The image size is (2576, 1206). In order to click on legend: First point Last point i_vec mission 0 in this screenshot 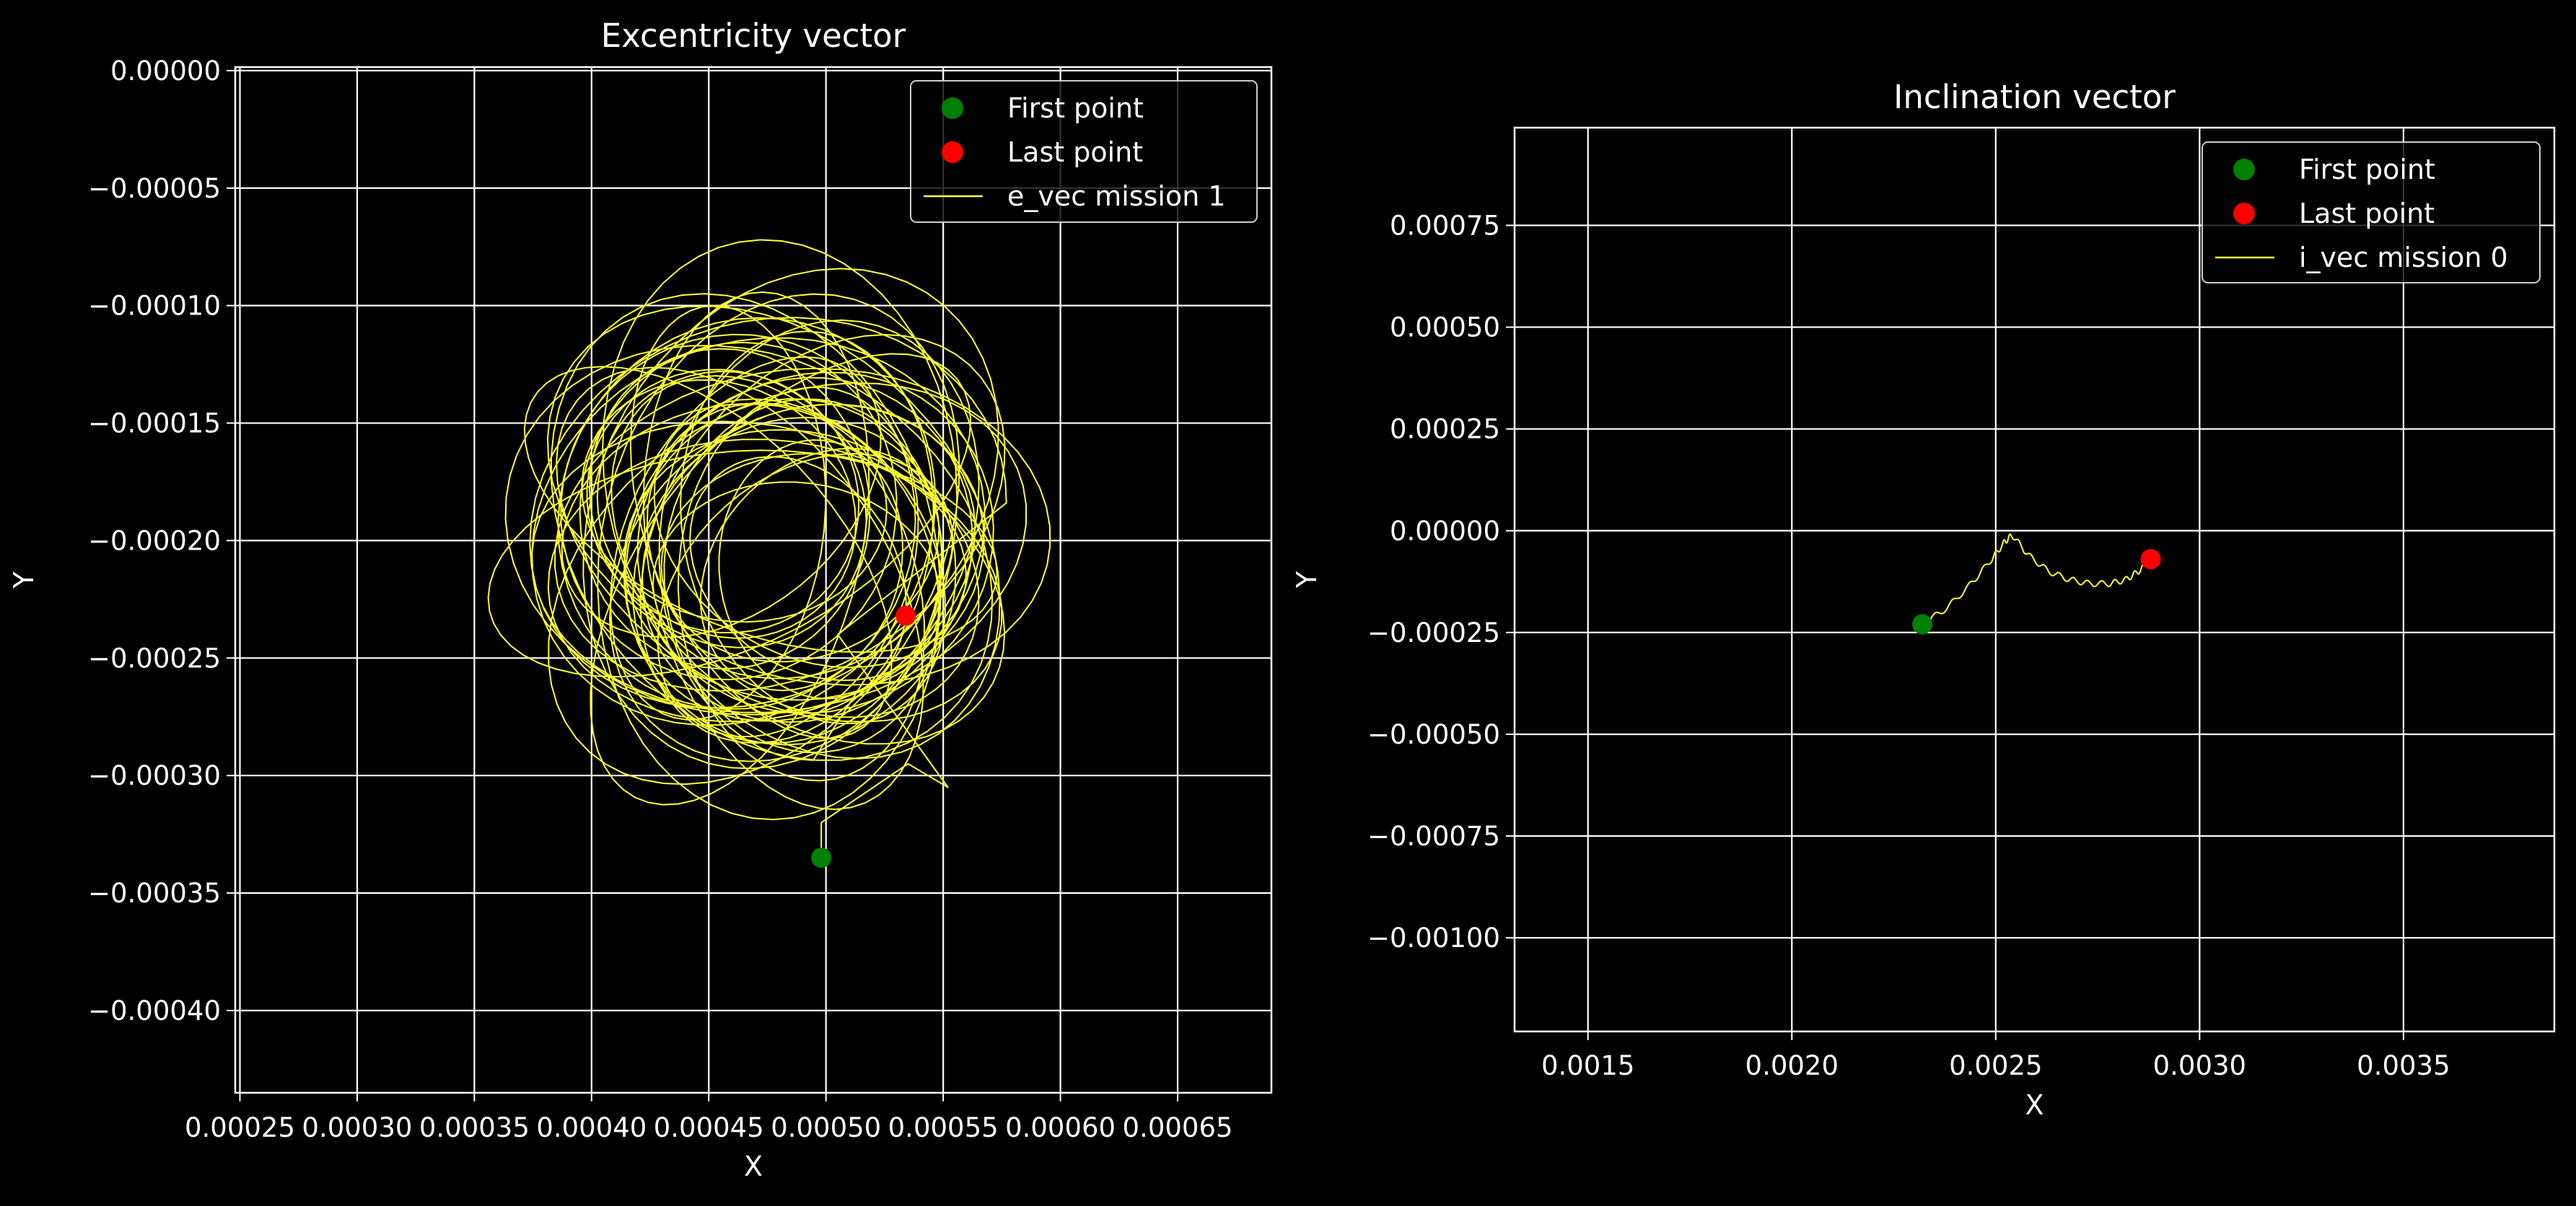, I will do `click(2371, 212)`.